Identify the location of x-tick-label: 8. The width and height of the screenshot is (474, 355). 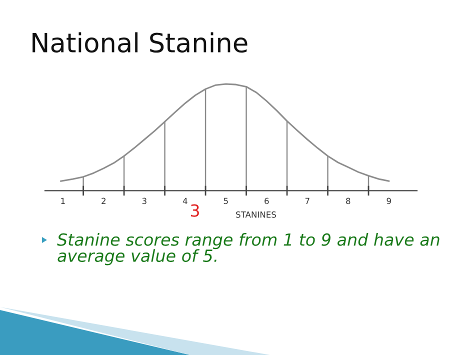
(348, 201).